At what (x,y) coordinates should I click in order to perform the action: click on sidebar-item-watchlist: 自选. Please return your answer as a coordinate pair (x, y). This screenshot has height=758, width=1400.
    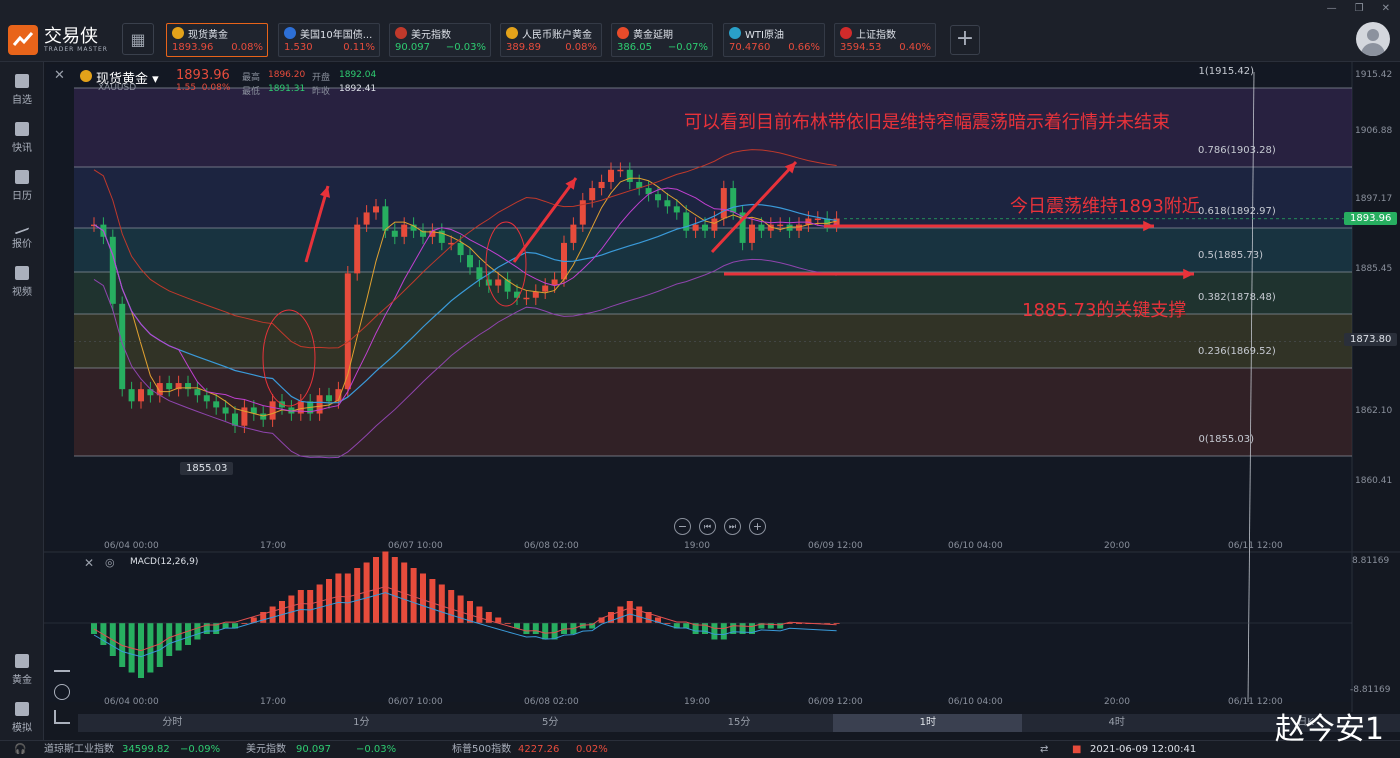
    Looking at the image, I should click on (22, 90).